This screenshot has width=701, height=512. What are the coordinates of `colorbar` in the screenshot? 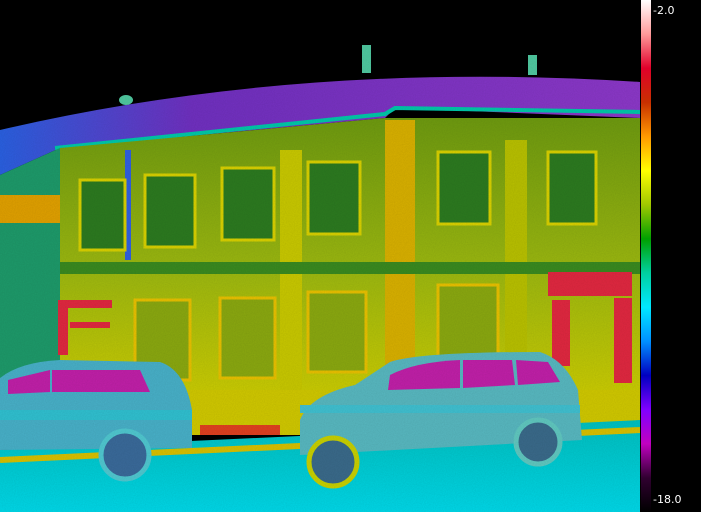 It's located at (646, 256).